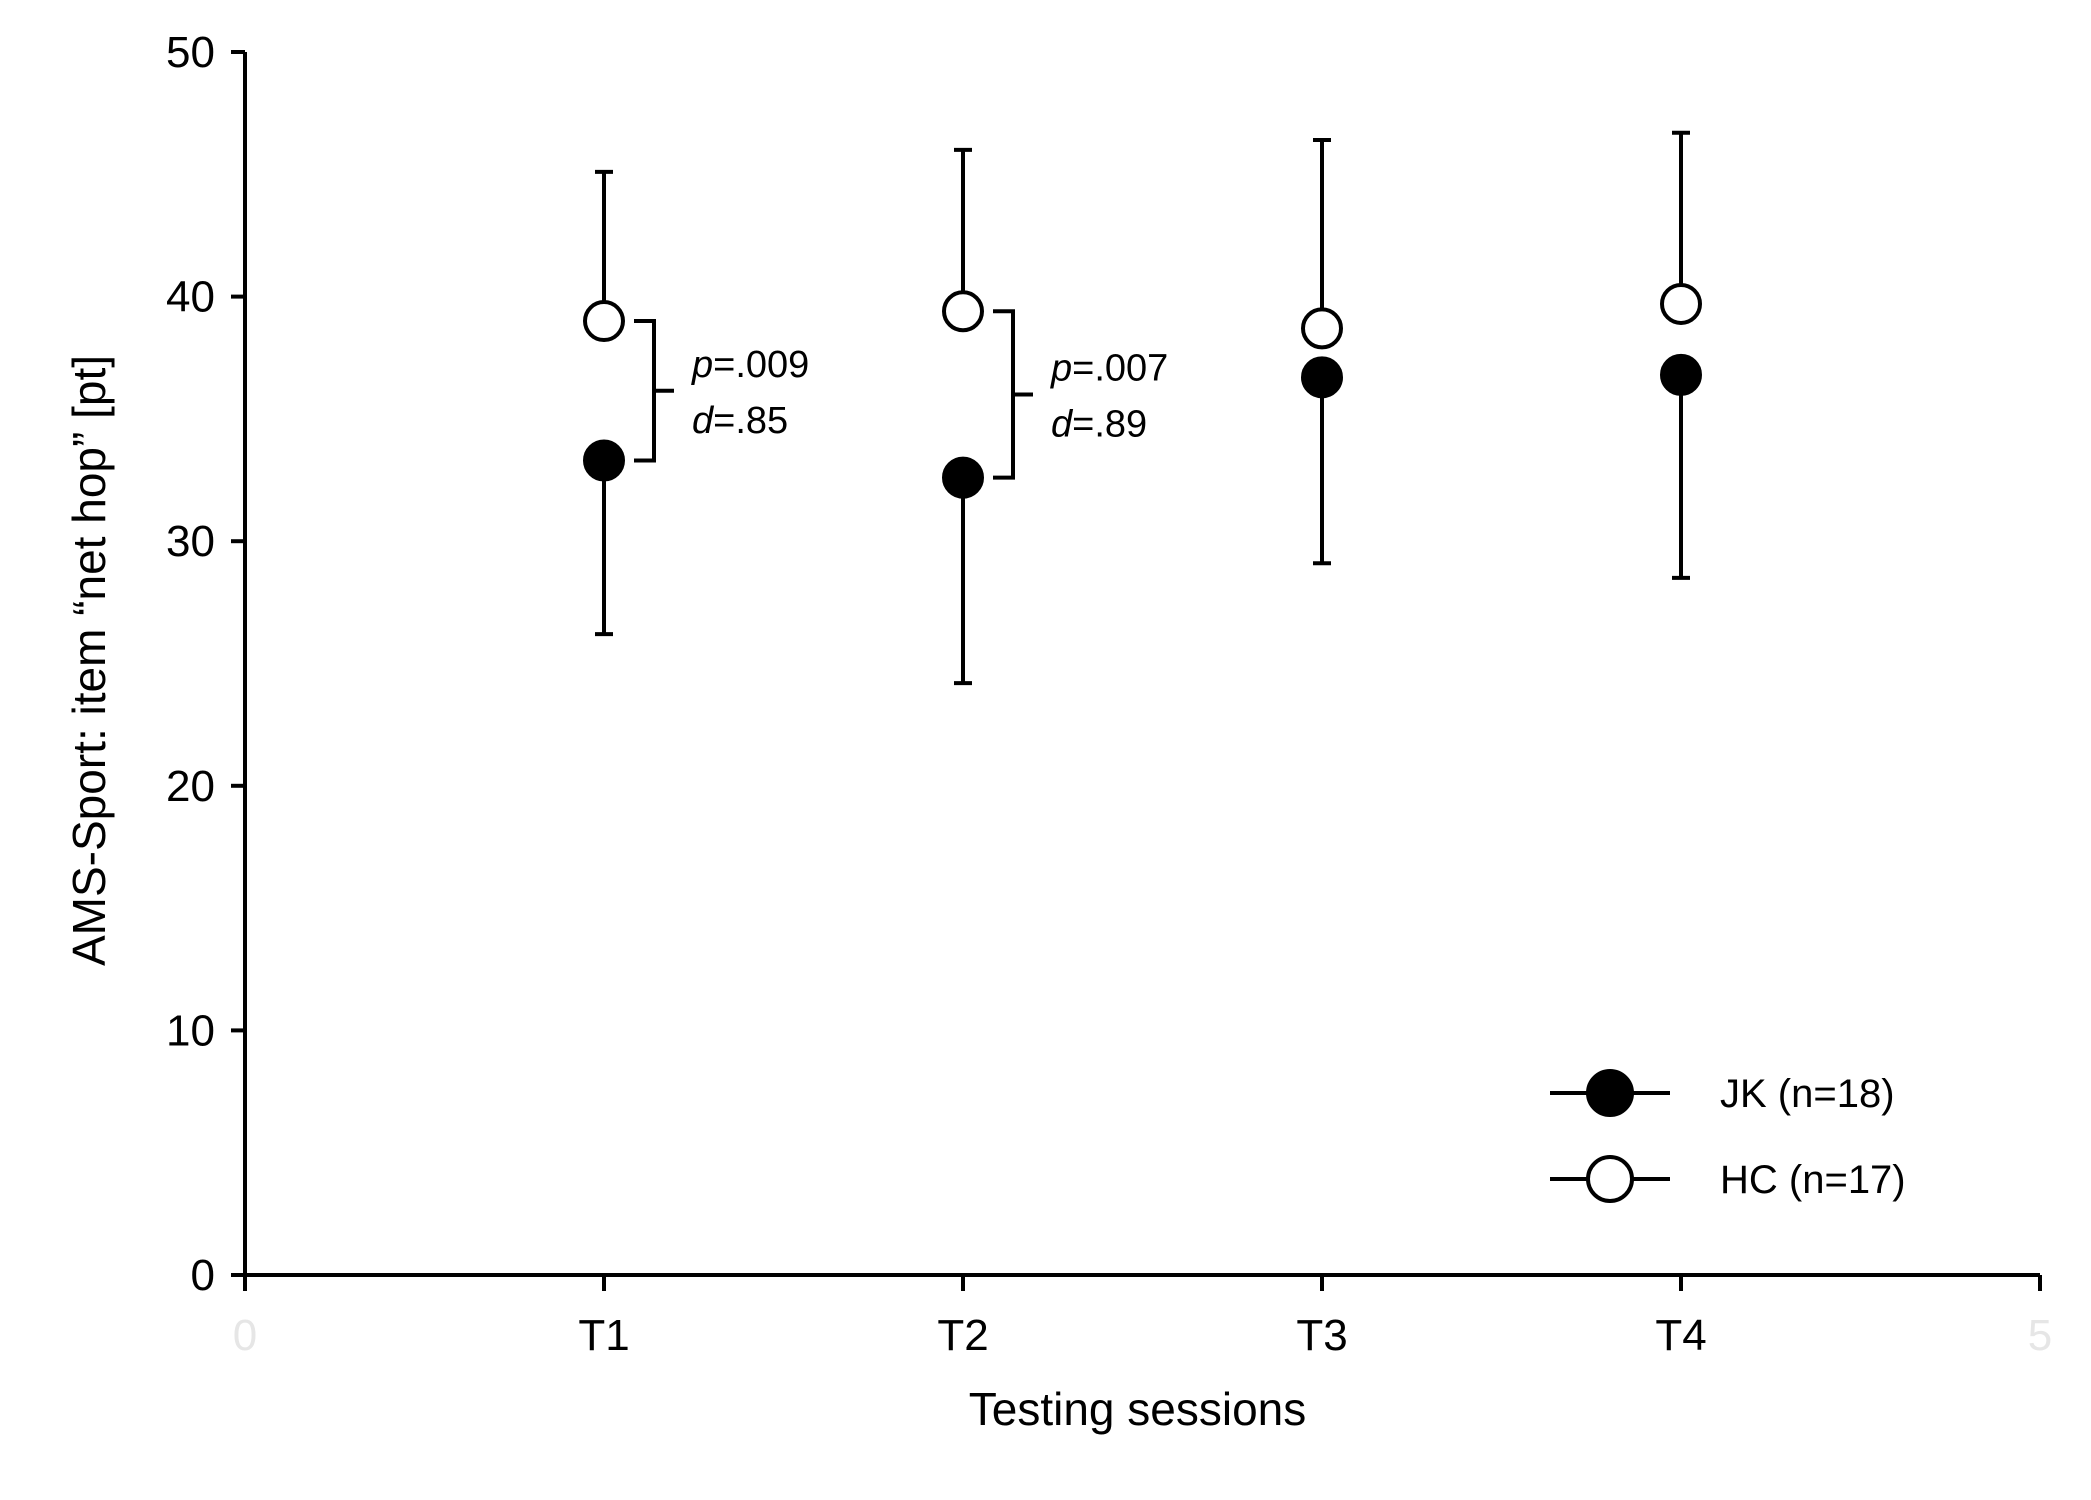  I want to click on legend-label: HC (n=17), so click(1813, 1180).